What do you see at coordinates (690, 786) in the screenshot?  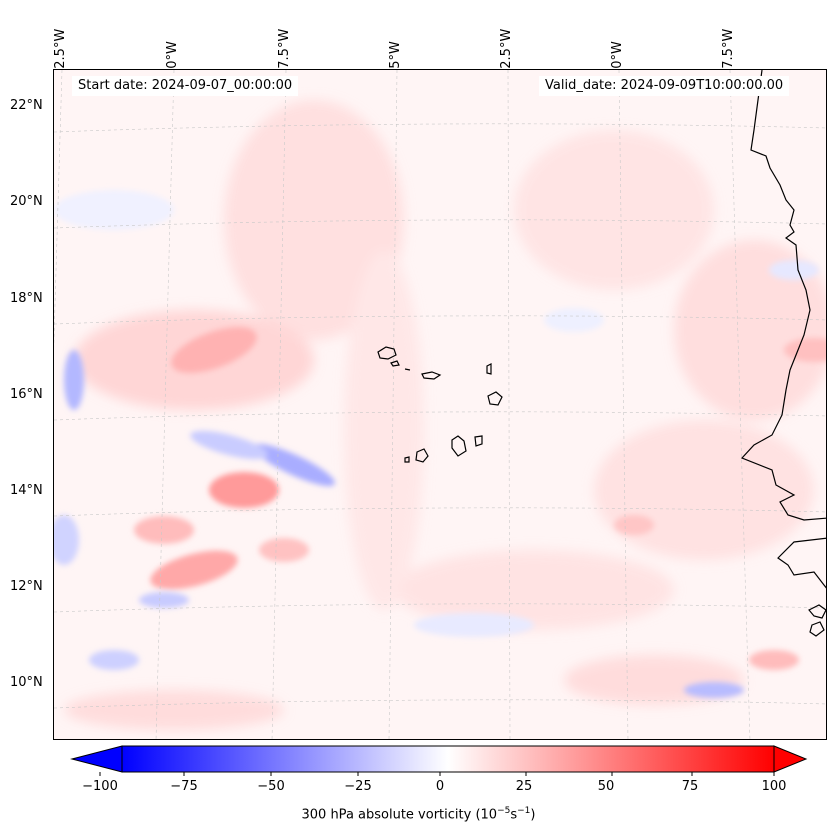 I see `colorbar-tick-75: 75` at bounding box center [690, 786].